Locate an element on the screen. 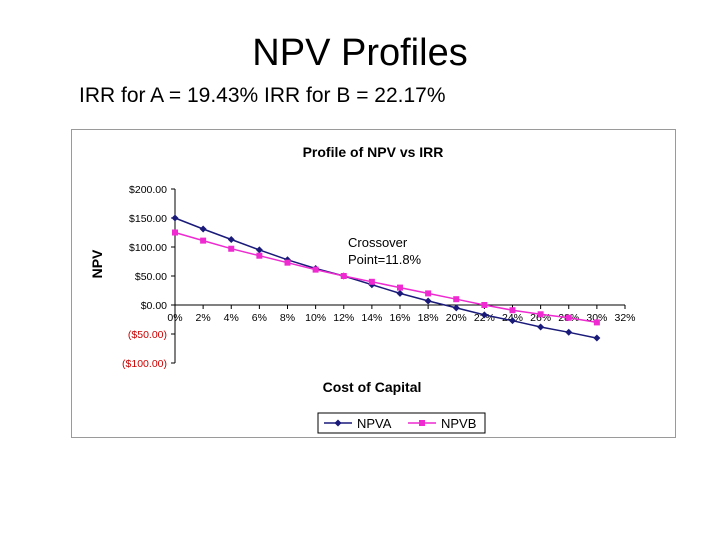 This screenshot has width=720, height=540. legend-label-npva: NPVA is located at coordinates (374, 423).